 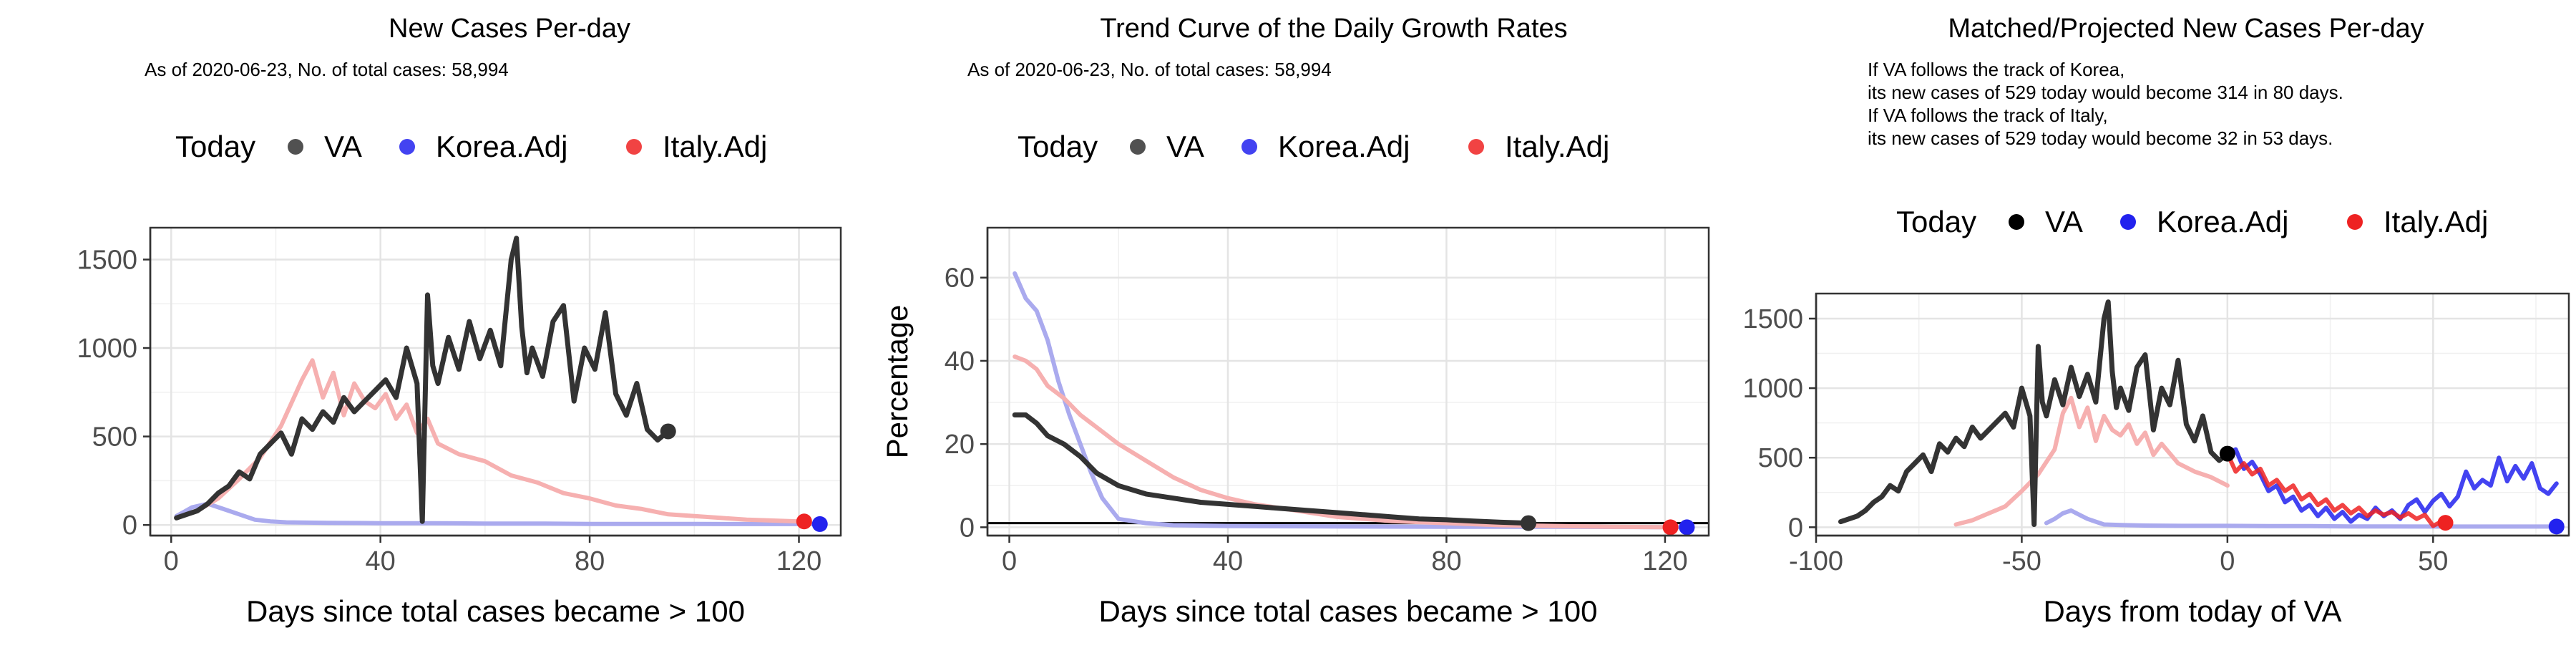 What do you see at coordinates (2433, 561) in the screenshot?
I see `x-tick-label: 50` at bounding box center [2433, 561].